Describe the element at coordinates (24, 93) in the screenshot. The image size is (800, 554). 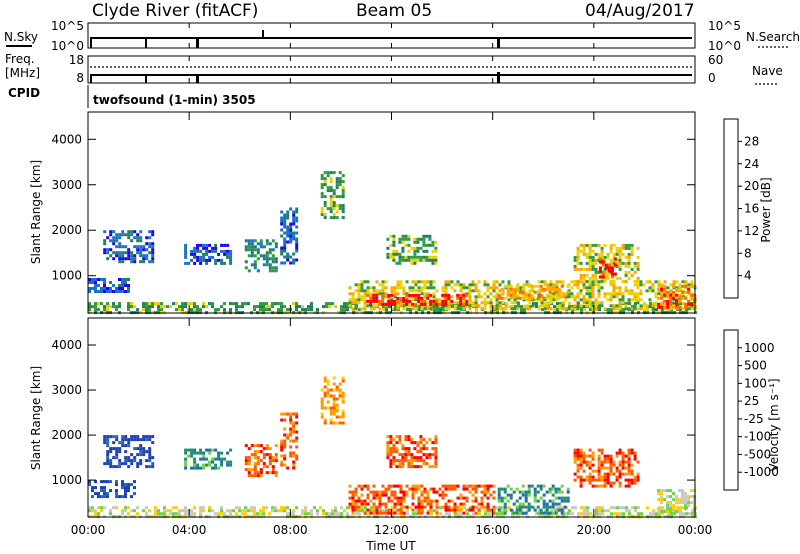
I see `cpid-label: CPID` at that location.